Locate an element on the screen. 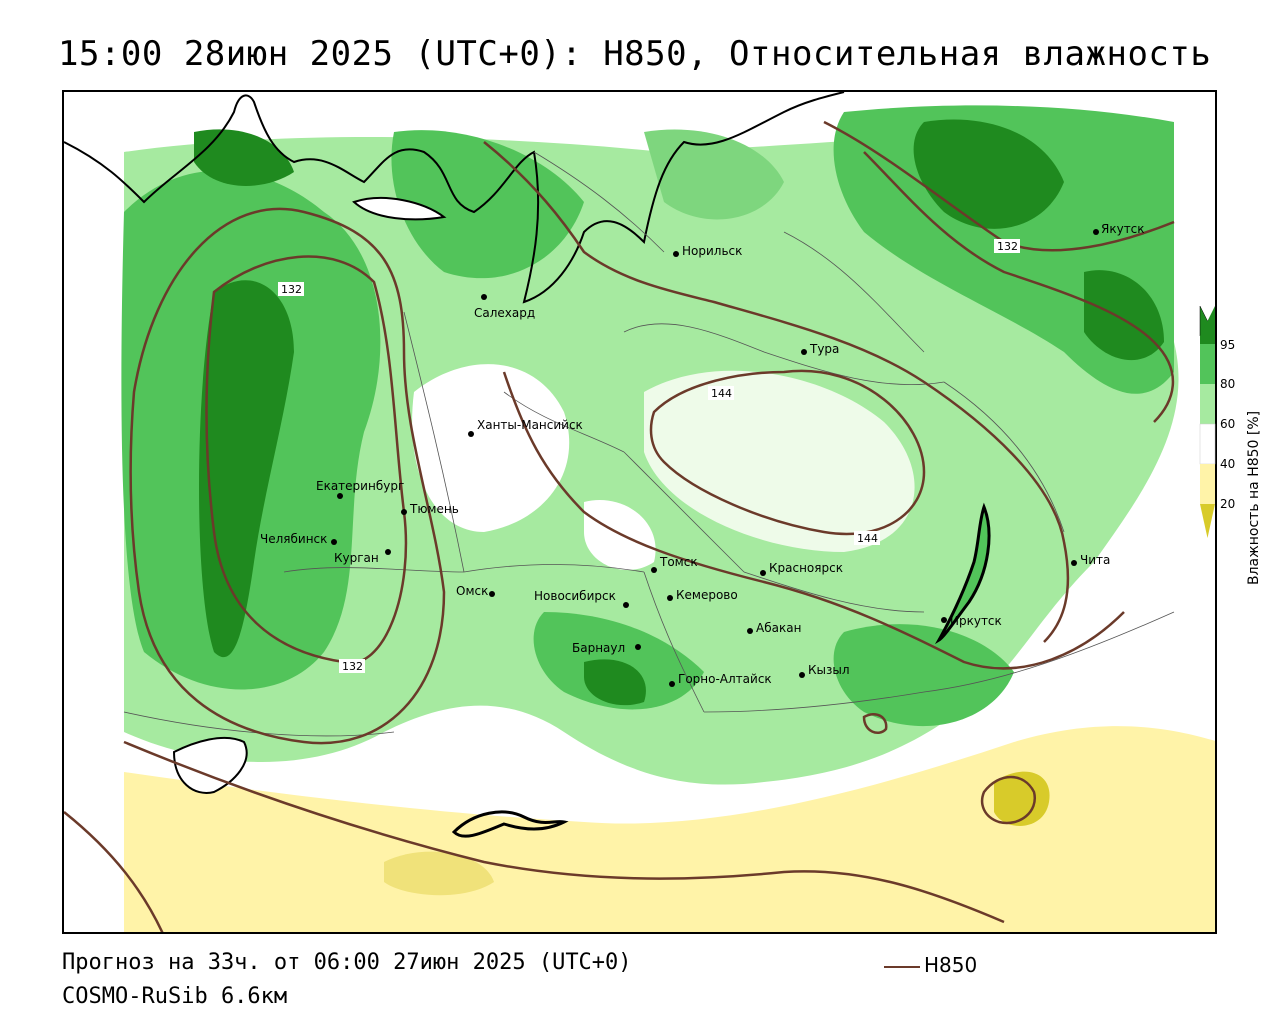 Image resolution: width=1280 pixels, height=1024 pixels. lake-balkhash is located at coordinates (510, 824).